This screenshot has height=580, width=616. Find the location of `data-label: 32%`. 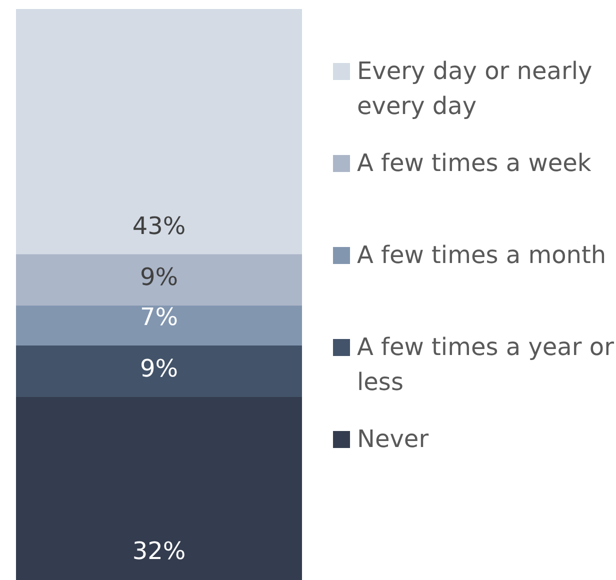

data-label: 32% is located at coordinates (159, 551).